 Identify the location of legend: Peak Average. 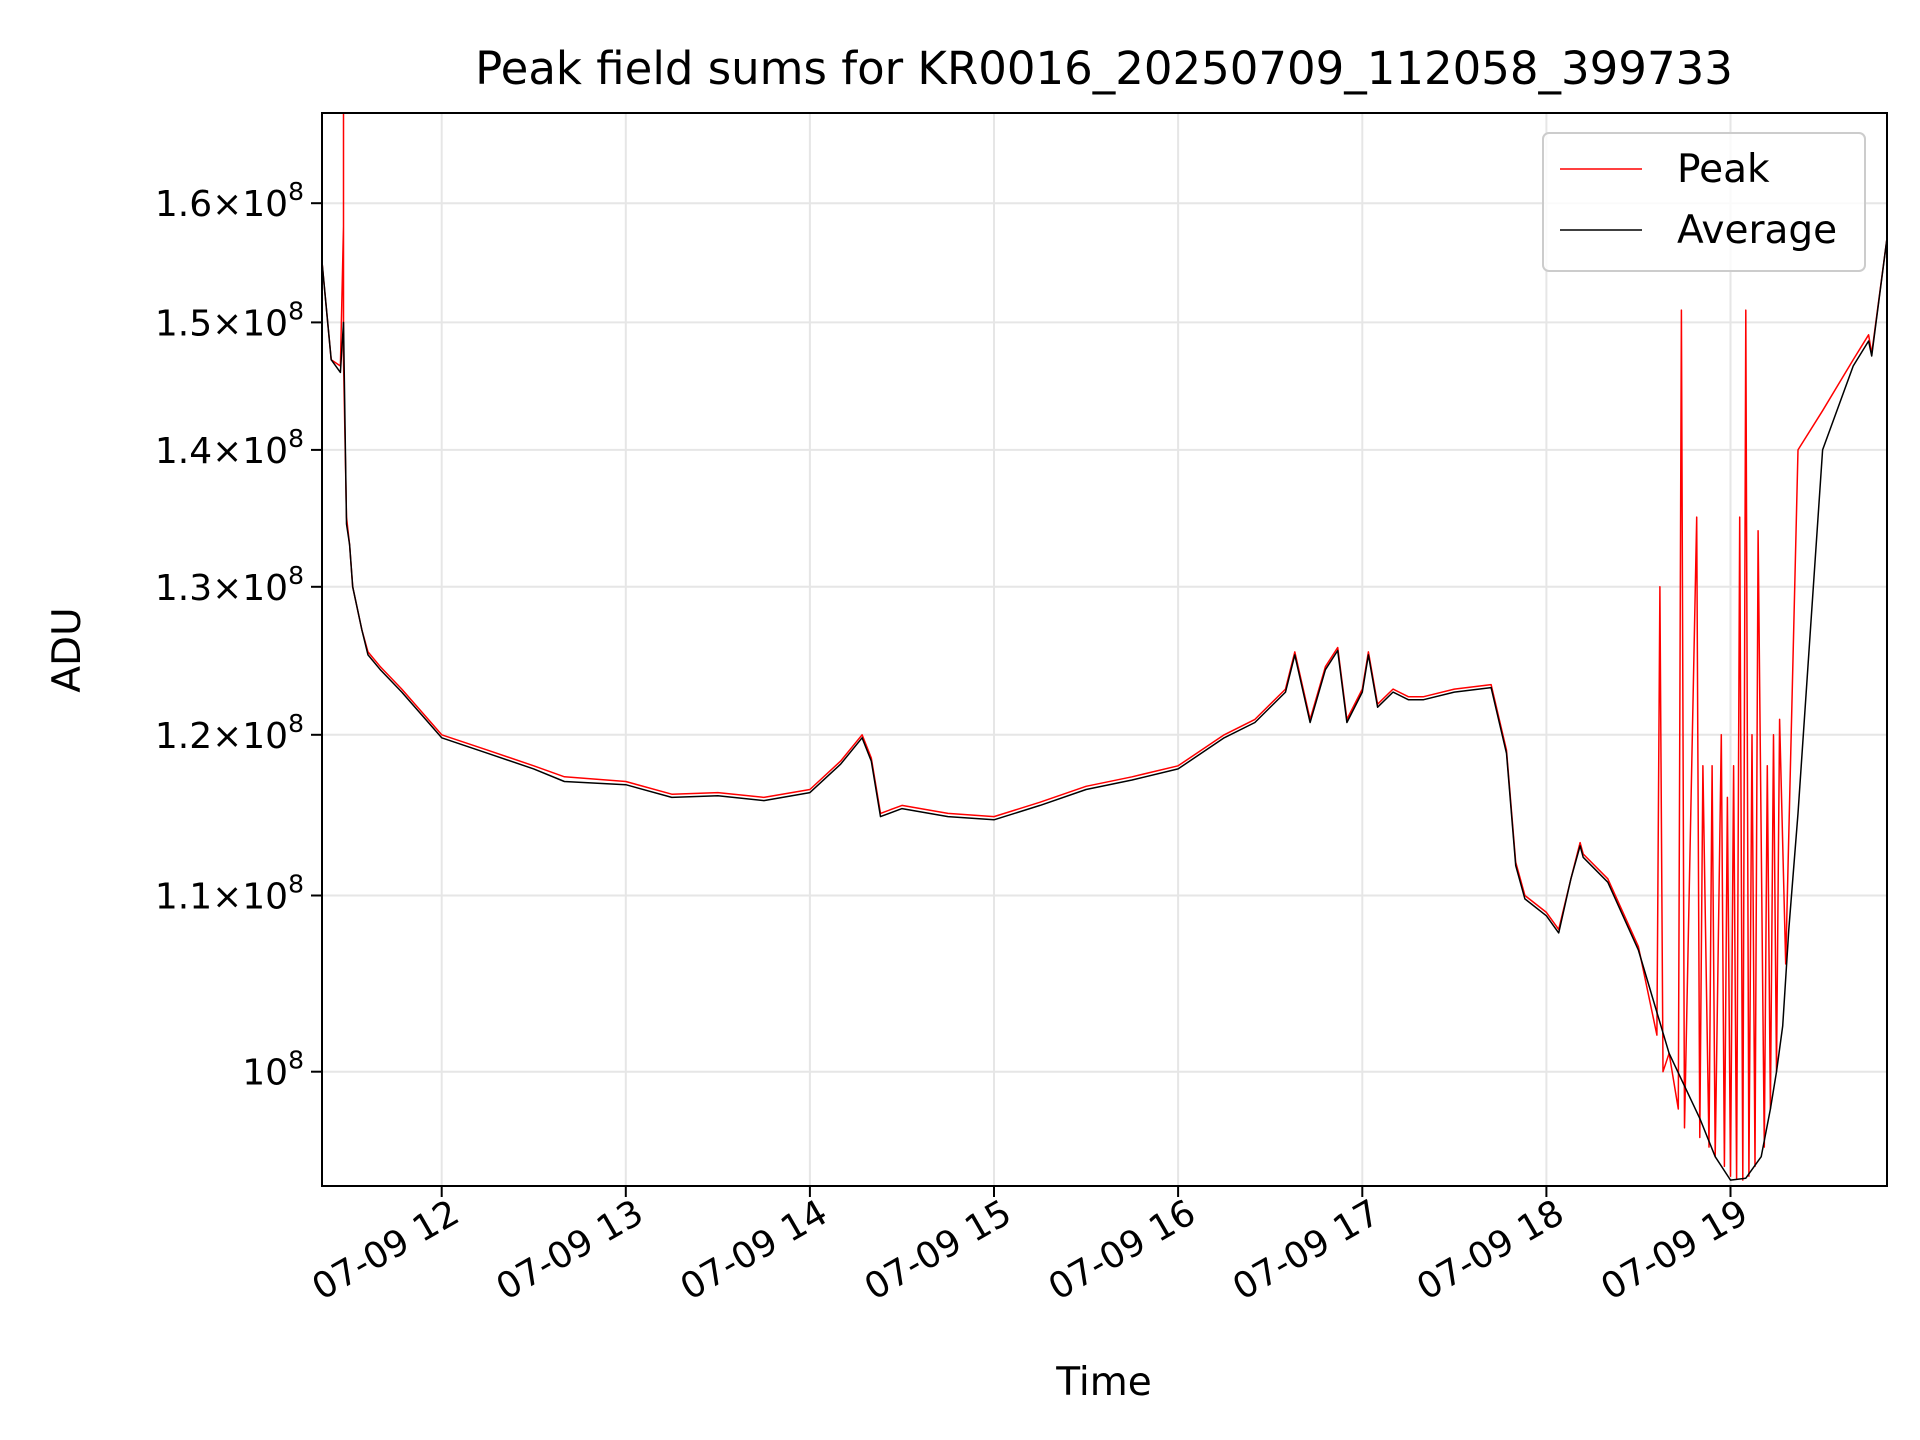
(1704, 202).